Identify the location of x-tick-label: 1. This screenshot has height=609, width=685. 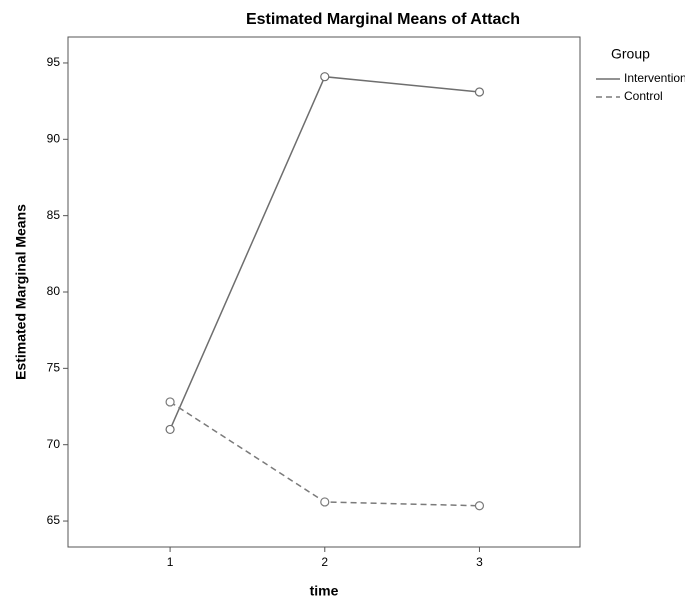
(170, 562).